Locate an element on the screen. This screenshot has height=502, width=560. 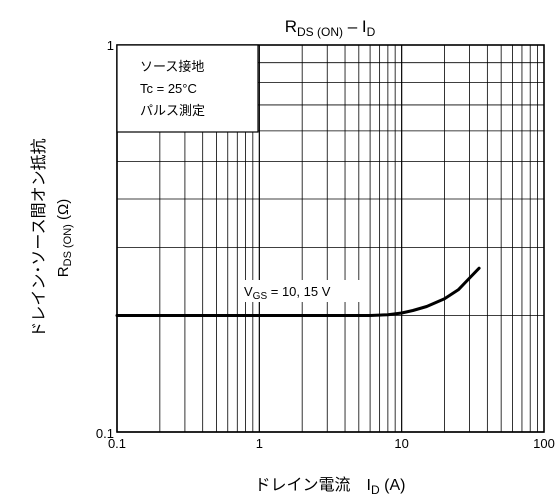
x-tick-label: 0.1 is located at coordinates (117, 443).